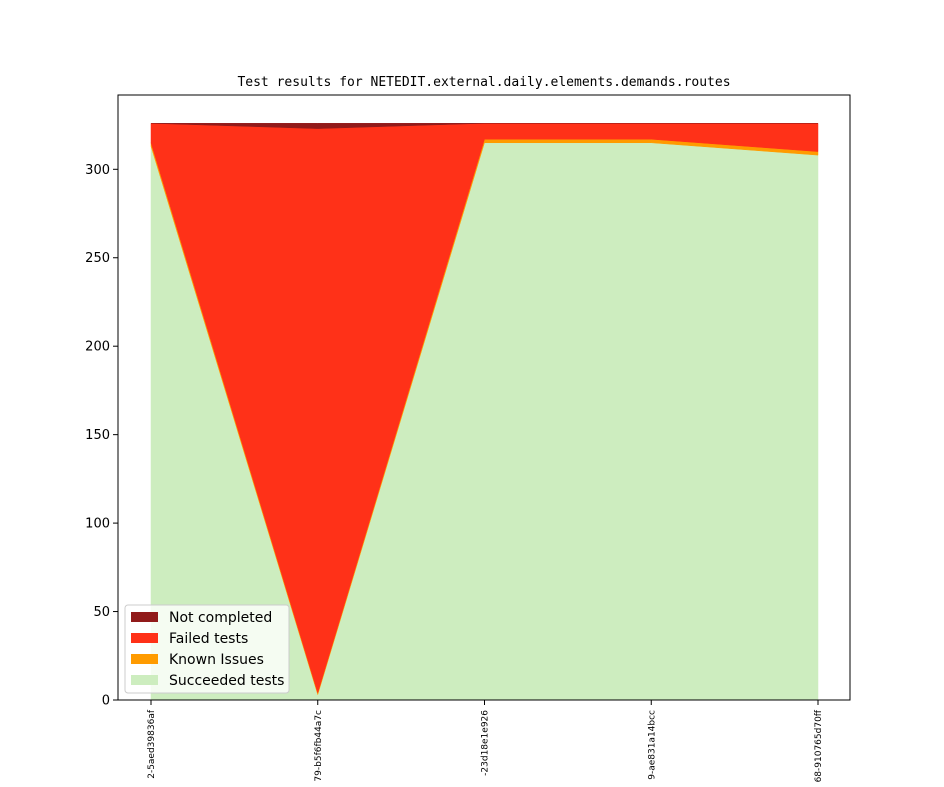 This screenshot has width=944, height=787. What do you see at coordinates (97, 170) in the screenshot?
I see `y-tick-label: 300` at bounding box center [97, 170].